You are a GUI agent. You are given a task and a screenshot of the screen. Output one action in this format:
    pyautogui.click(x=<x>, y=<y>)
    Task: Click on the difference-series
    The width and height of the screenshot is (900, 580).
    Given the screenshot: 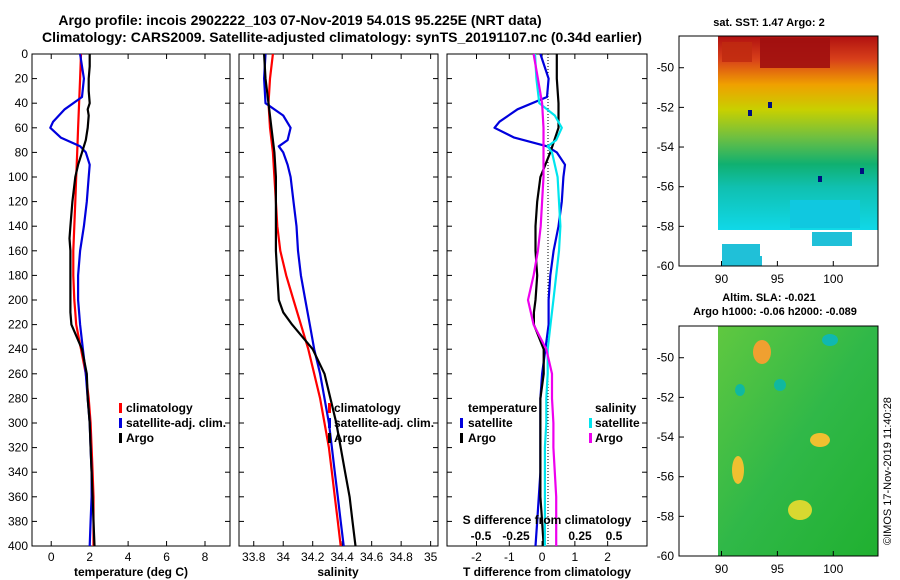 What is the action you would take?
    pyautogui.click(x=530, y=300)
    